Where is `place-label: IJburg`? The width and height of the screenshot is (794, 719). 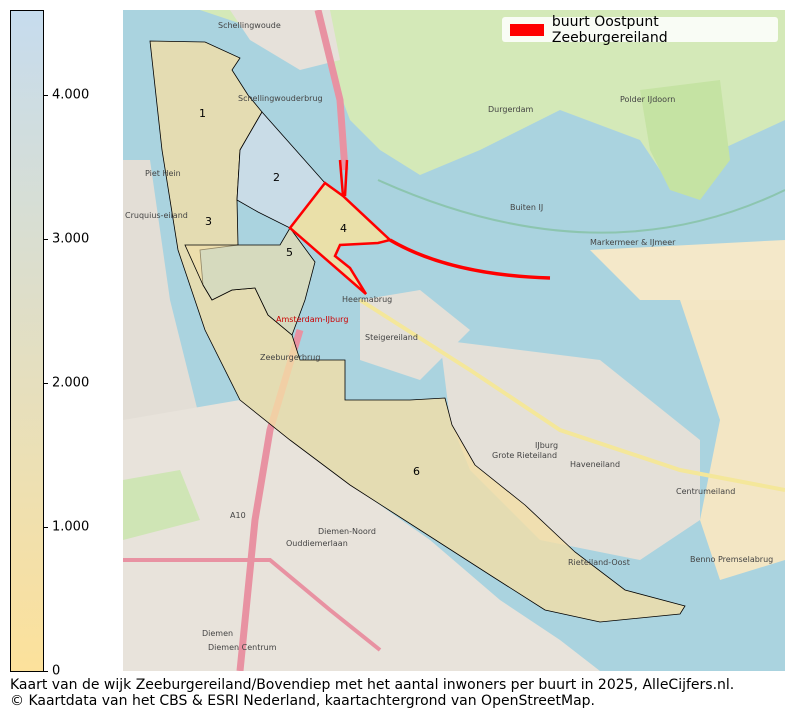
place-label: IJburg is located at coordinates (546, 445).